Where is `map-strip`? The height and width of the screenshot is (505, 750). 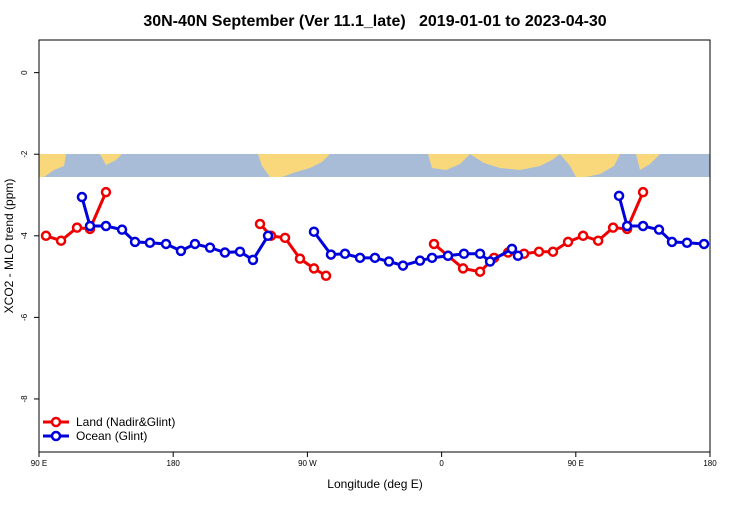
map-strip is located at coordinates (374, 165).